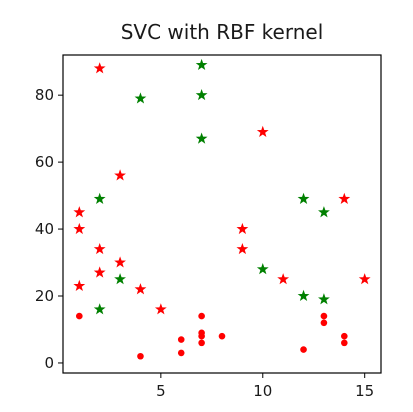  What do you see at coordinates (364, 391) in the screenshot?
I see `x-tick-label: 15` at bounding box center [364, 391].